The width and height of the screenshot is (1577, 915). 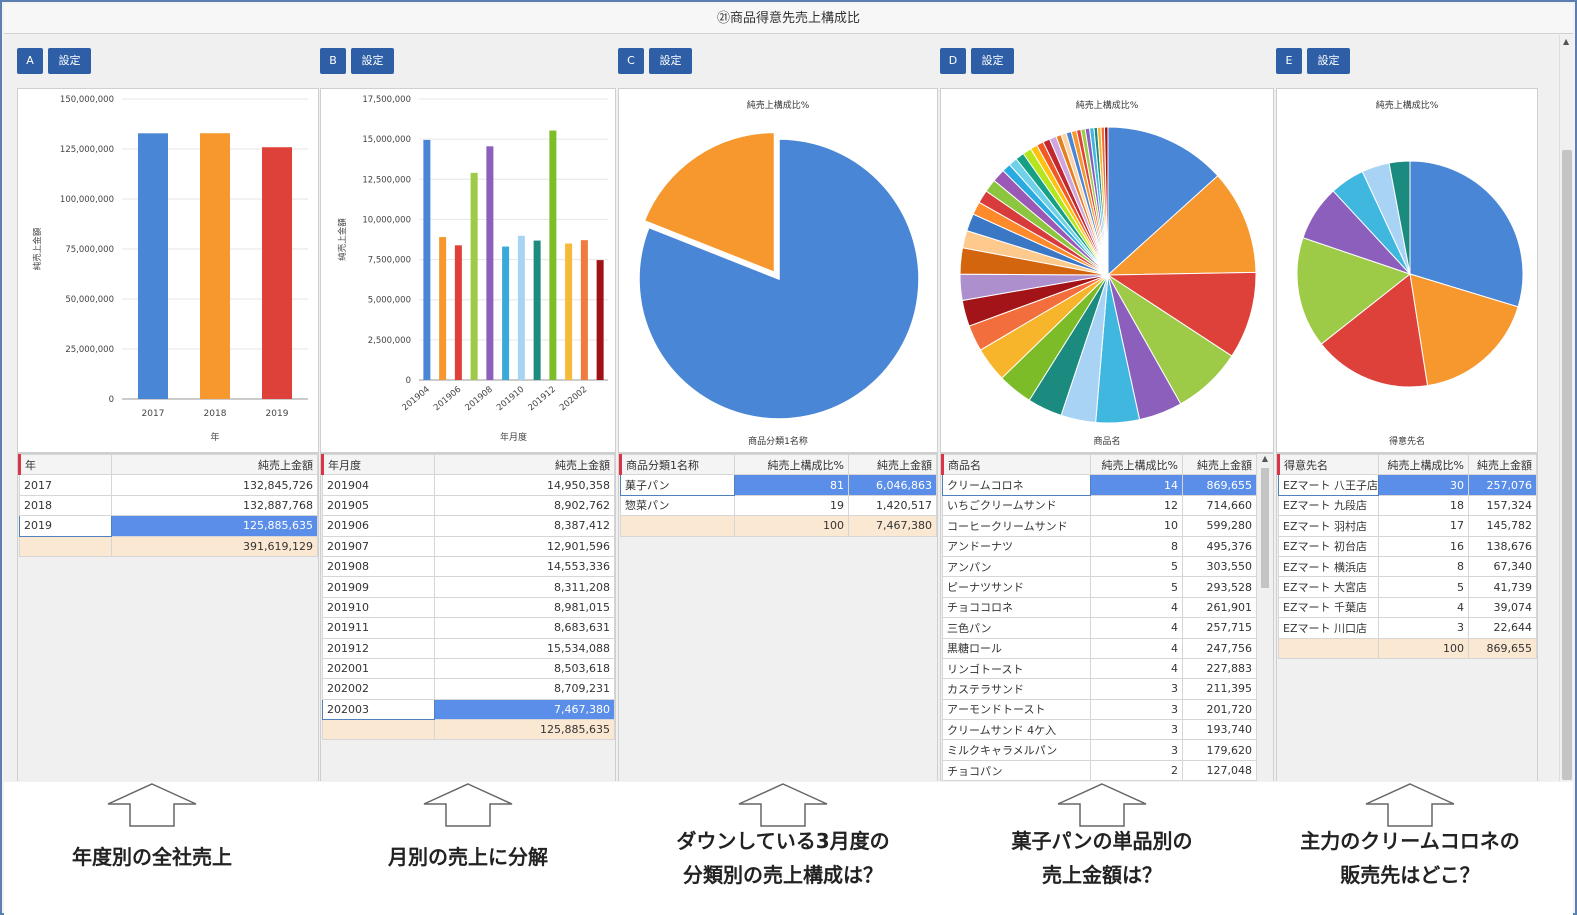 I want to click on month-row: 201910 8,981,015, so click(x=468, y=607).